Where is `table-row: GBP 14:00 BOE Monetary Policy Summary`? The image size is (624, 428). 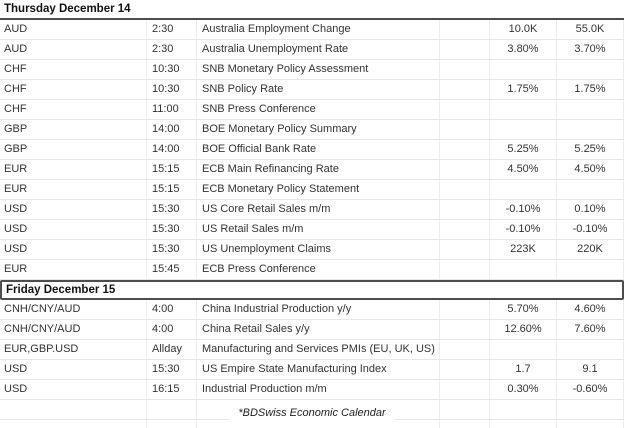 table-row: GBP 14:00 BOE Monetary Policy Summary is located at coordinates (312, 130).